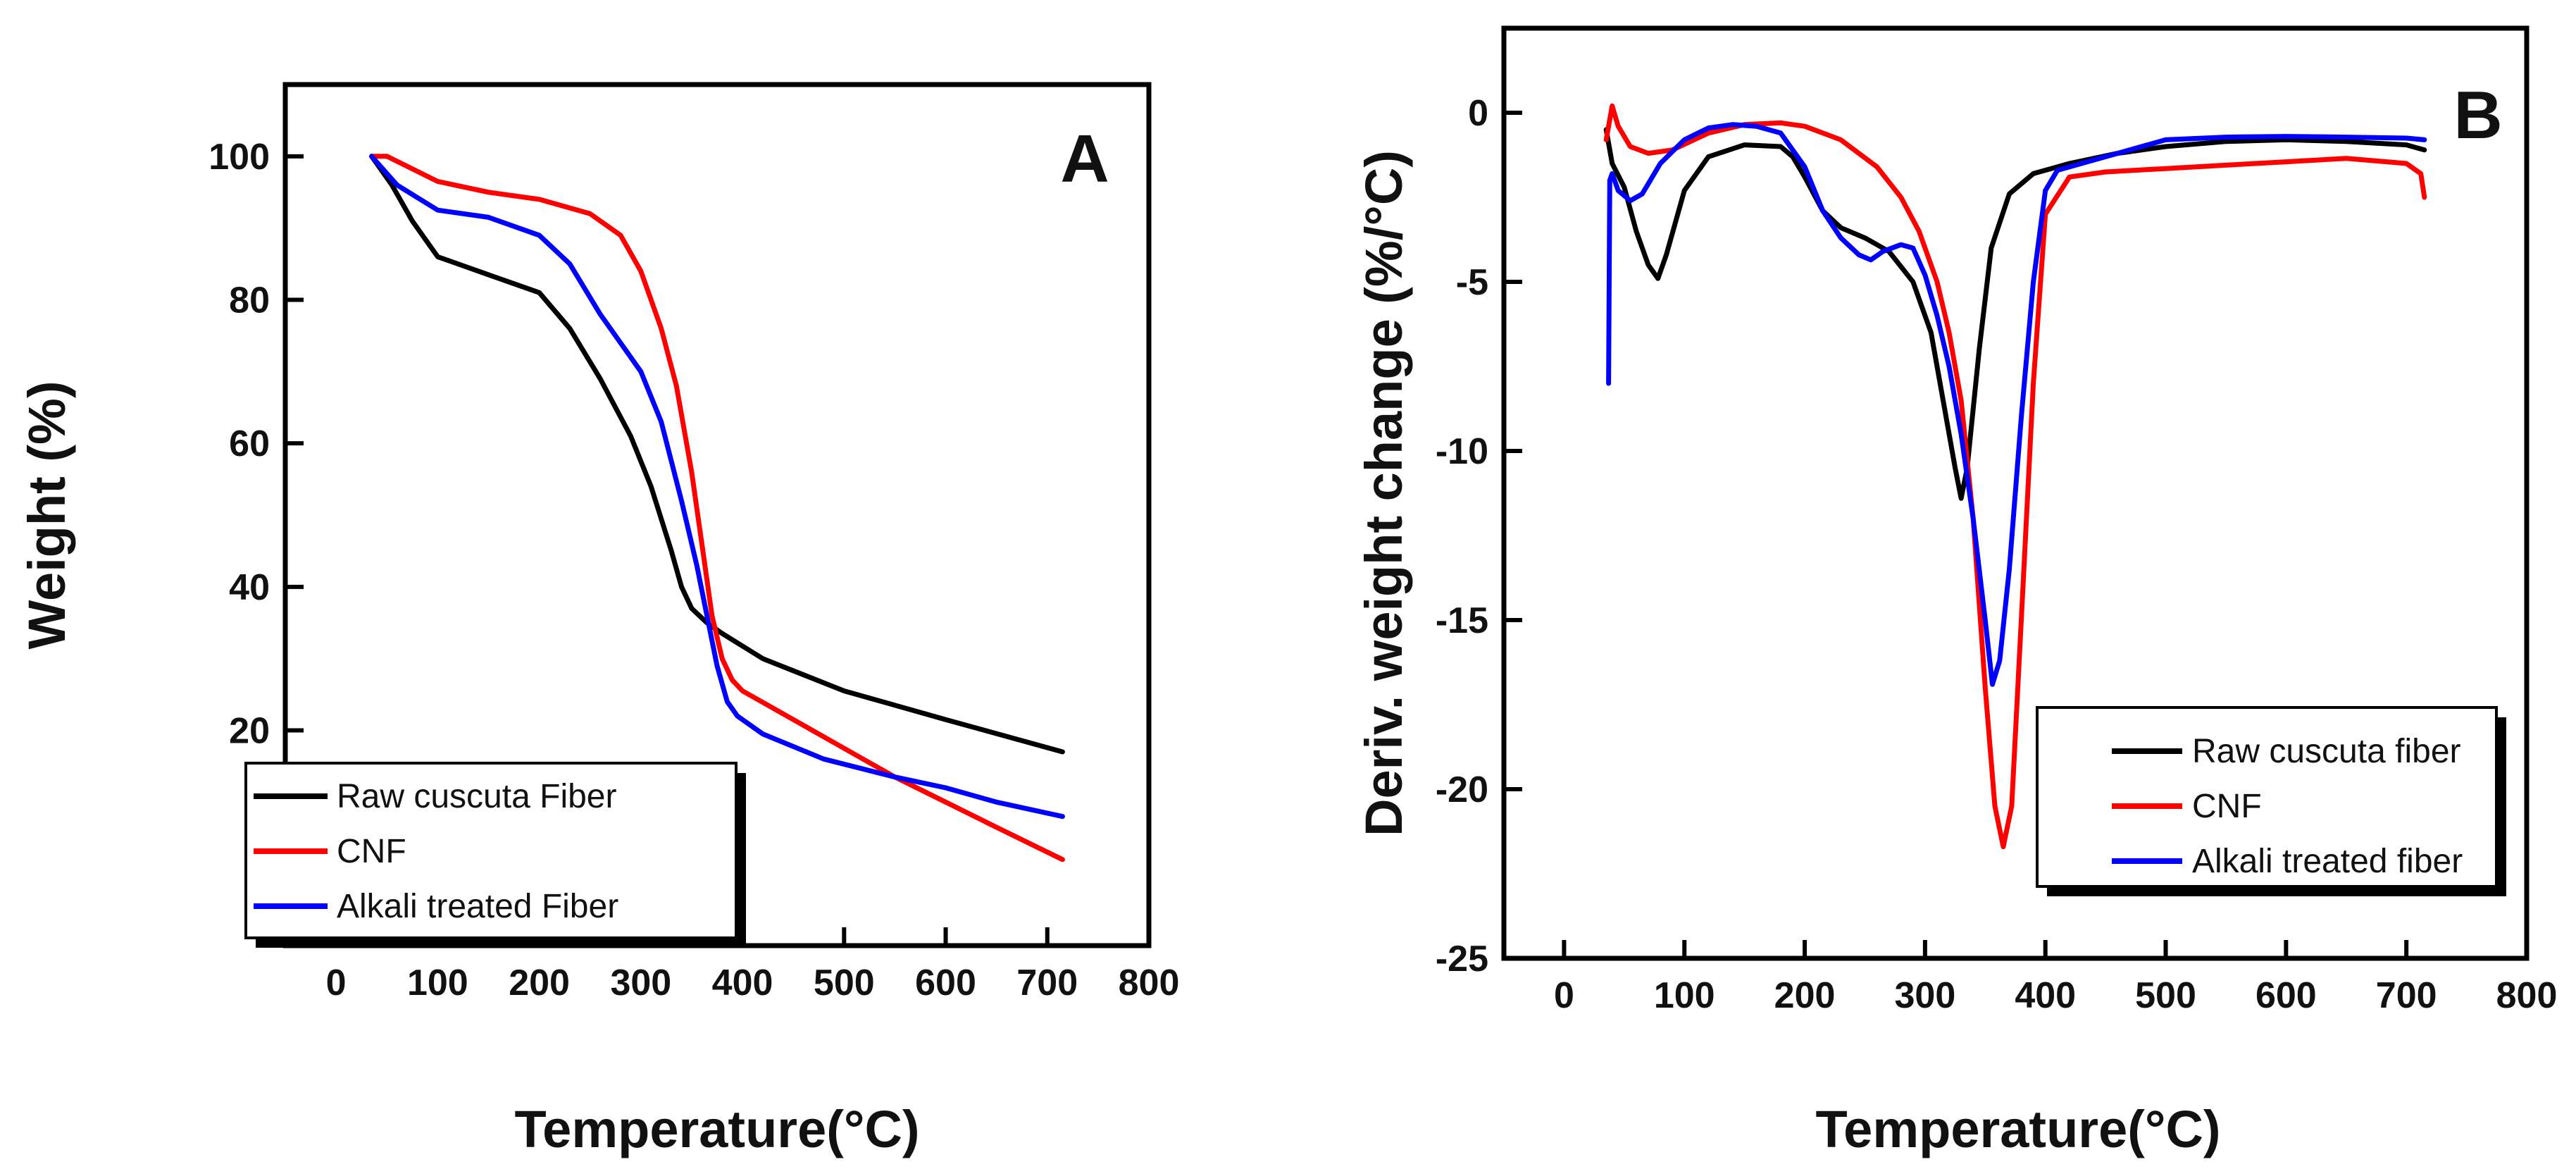 The width and height of the screenshot is (2576, 1169). Describe the element at coordinates (1924, 995) in the screenshot. I see `panel-b-x-tick-label: 300` at that location.